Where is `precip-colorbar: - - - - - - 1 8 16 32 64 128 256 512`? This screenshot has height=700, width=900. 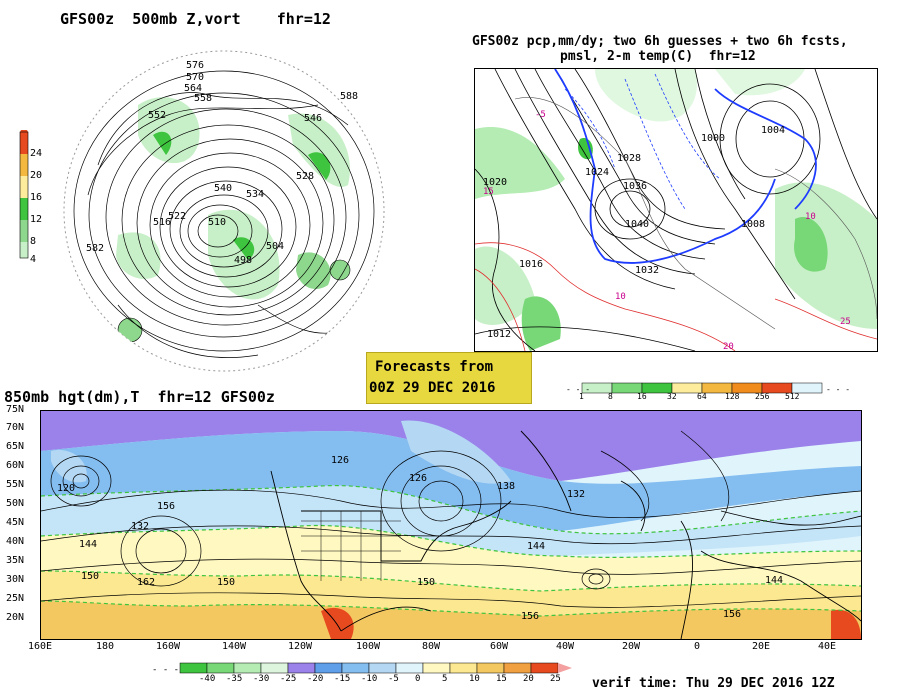 precip-colorbar: - - - - - - 1 8 16 32 64 128 256 512 is located at coordinates (711, 392).